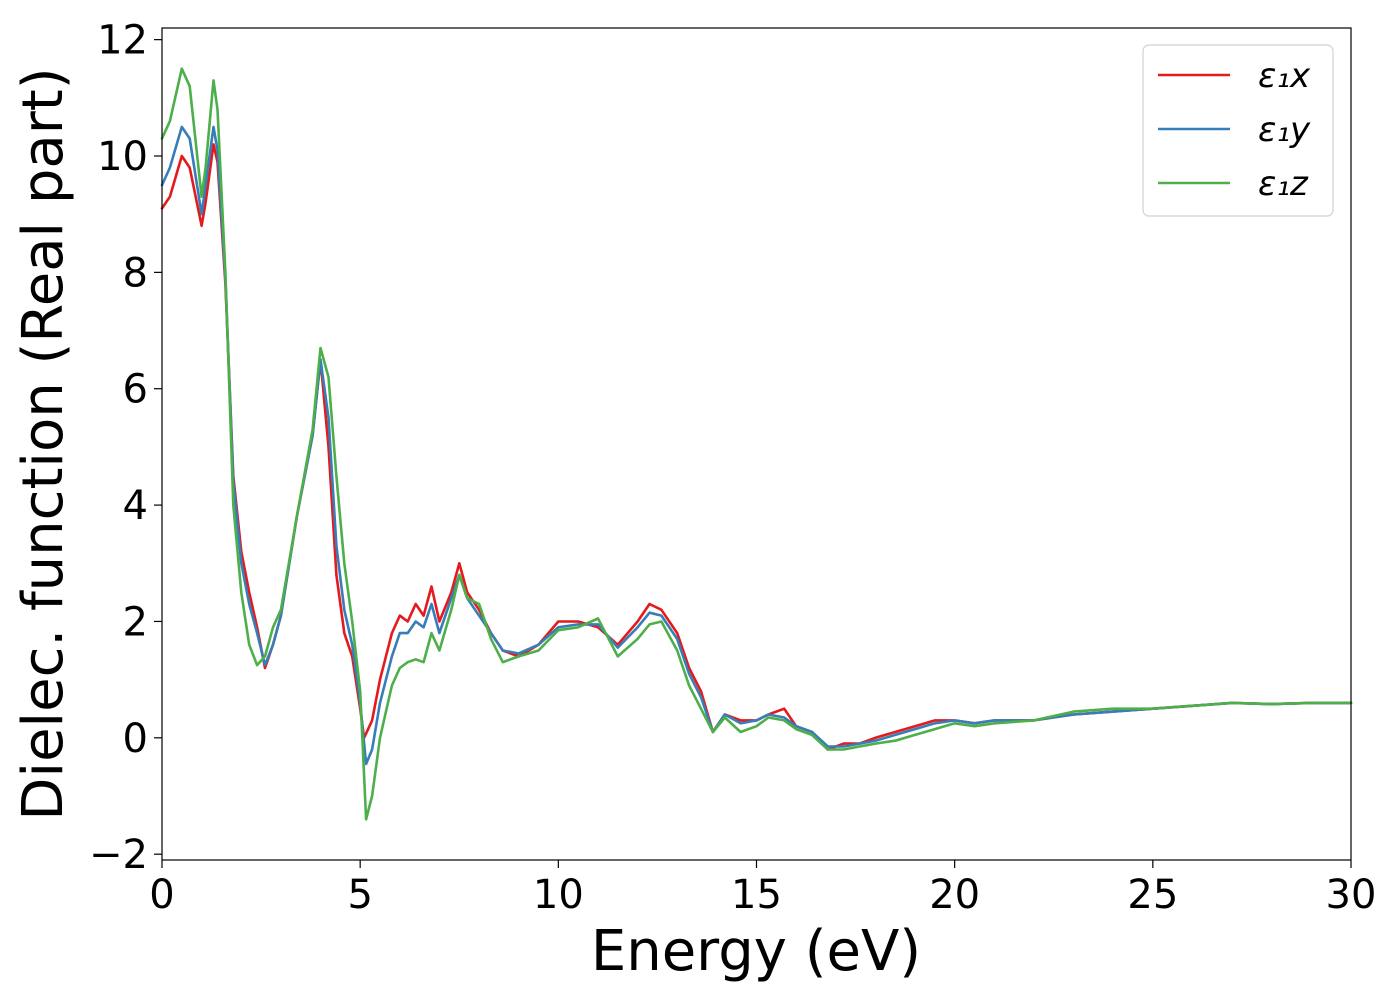 This screenshot has height=1000, width=1400. Describe the element at coordinates (161, 895) in the screenshot. I see `x-tick-label: 0` at that location.